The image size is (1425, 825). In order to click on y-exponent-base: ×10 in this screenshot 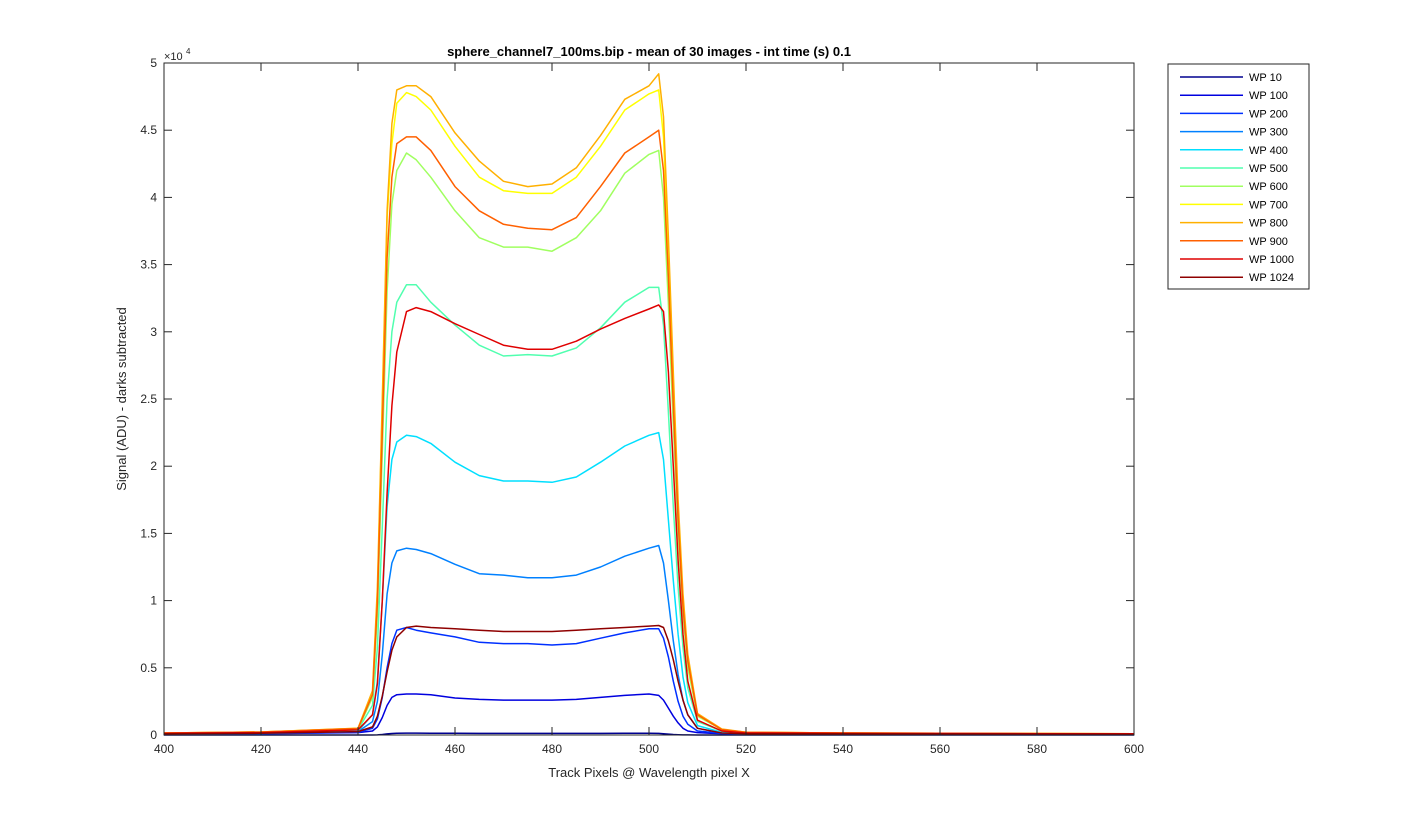, I will do `click(173, 57)`.